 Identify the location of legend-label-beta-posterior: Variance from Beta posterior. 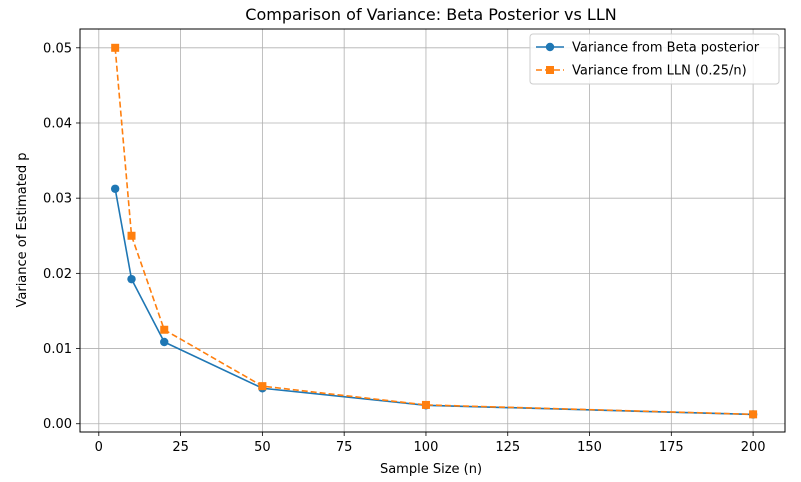
(666, 48).